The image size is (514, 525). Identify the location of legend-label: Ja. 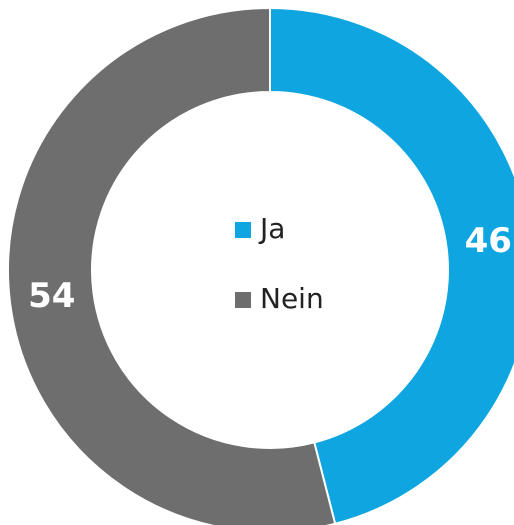
(271, 228).